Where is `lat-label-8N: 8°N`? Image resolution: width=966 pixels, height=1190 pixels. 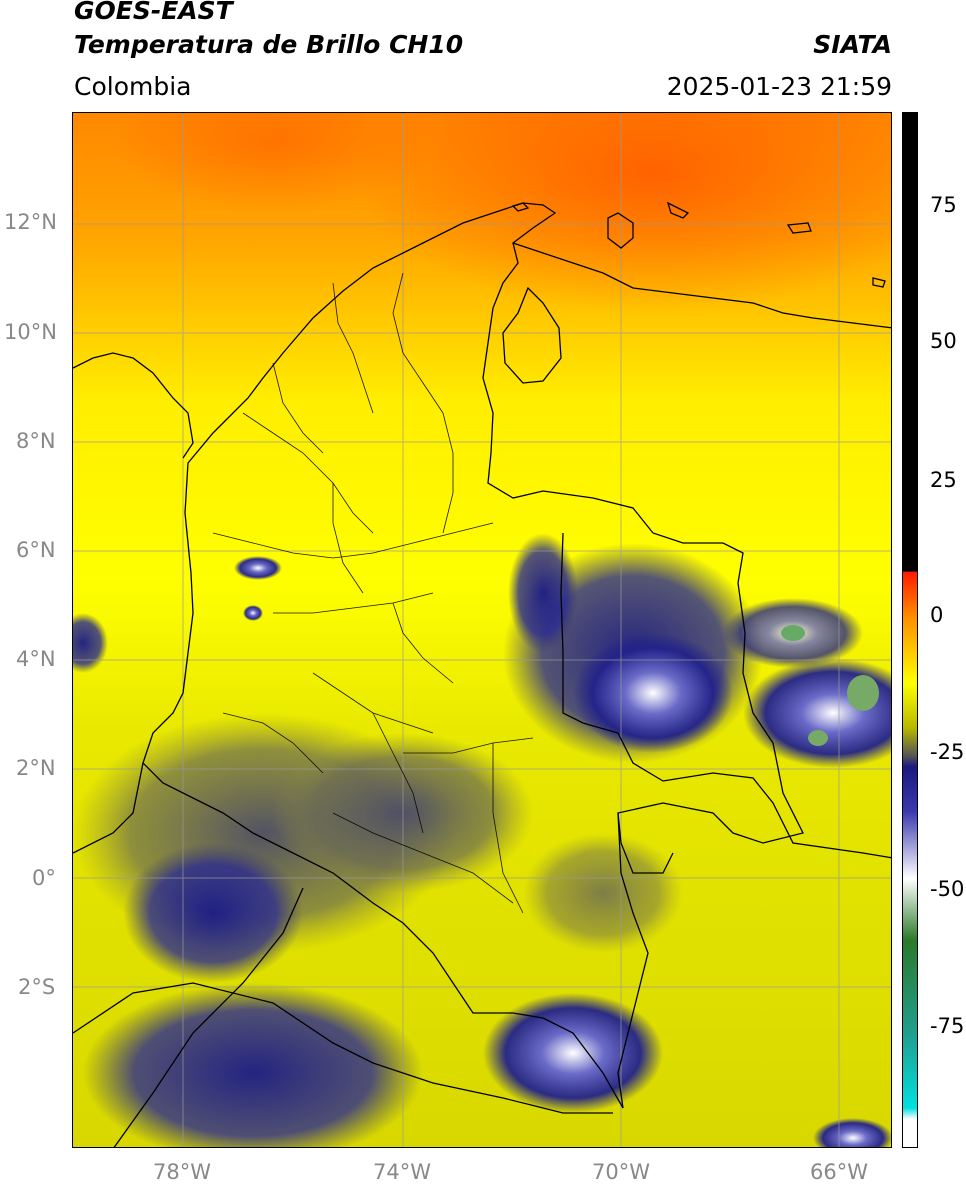 lat-label-8N: 8°N is located at coordinates (36, 441).